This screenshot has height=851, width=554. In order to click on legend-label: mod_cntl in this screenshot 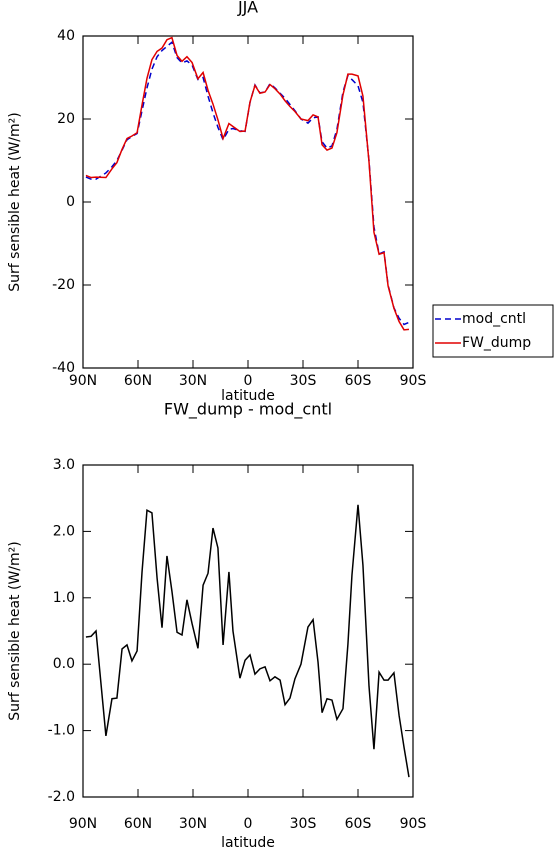, I will do `click(494, 319)`.